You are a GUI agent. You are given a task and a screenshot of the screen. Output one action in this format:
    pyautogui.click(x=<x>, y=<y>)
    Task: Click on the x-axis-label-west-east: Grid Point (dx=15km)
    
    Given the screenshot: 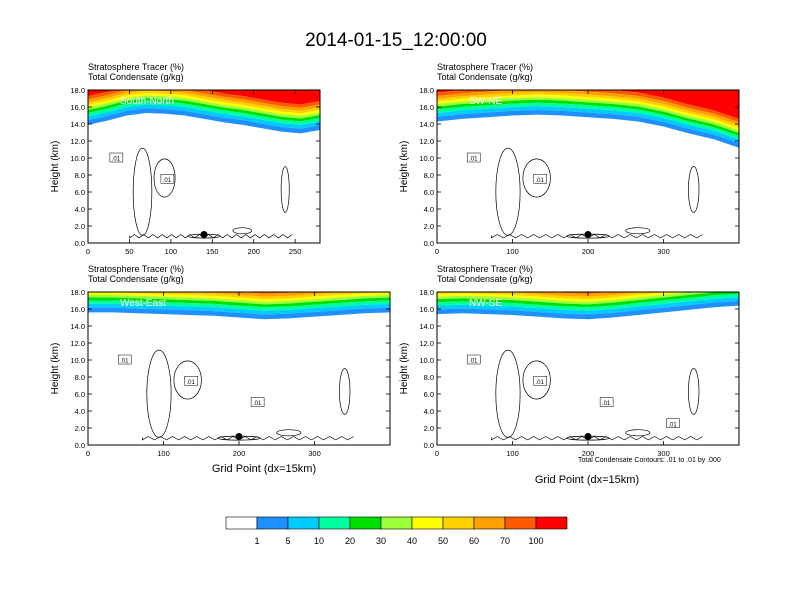 What is the action you would take?
    pyautogui.click(x=264, y=469)
    